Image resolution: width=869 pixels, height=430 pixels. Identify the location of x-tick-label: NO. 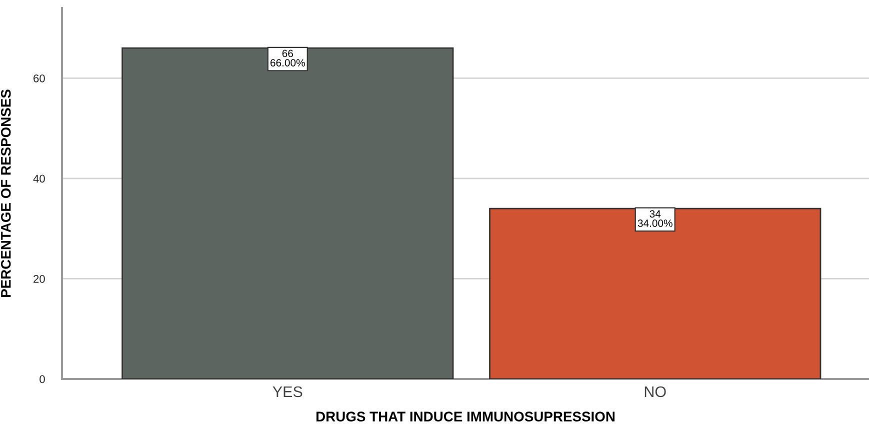
(655, 392).